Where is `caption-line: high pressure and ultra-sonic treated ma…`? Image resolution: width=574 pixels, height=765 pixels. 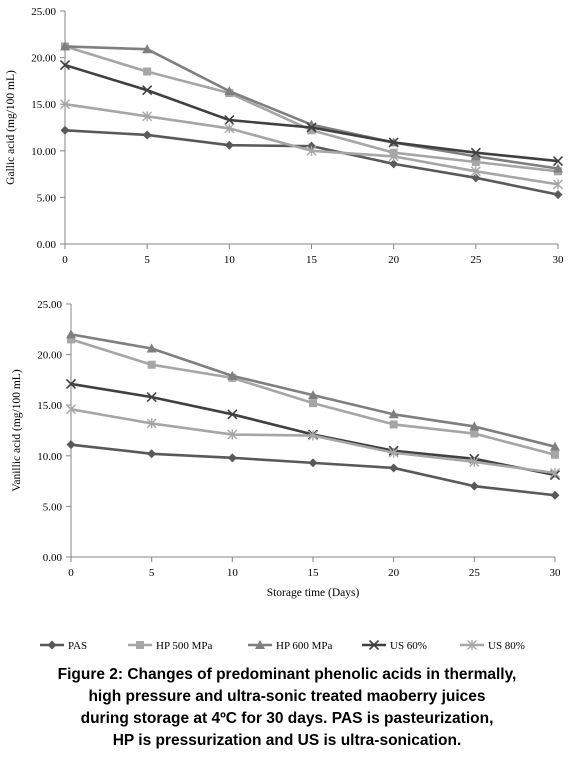 caption-line: high pressure and ultra-sonic treated ma… is located at coordinates (287, 696).